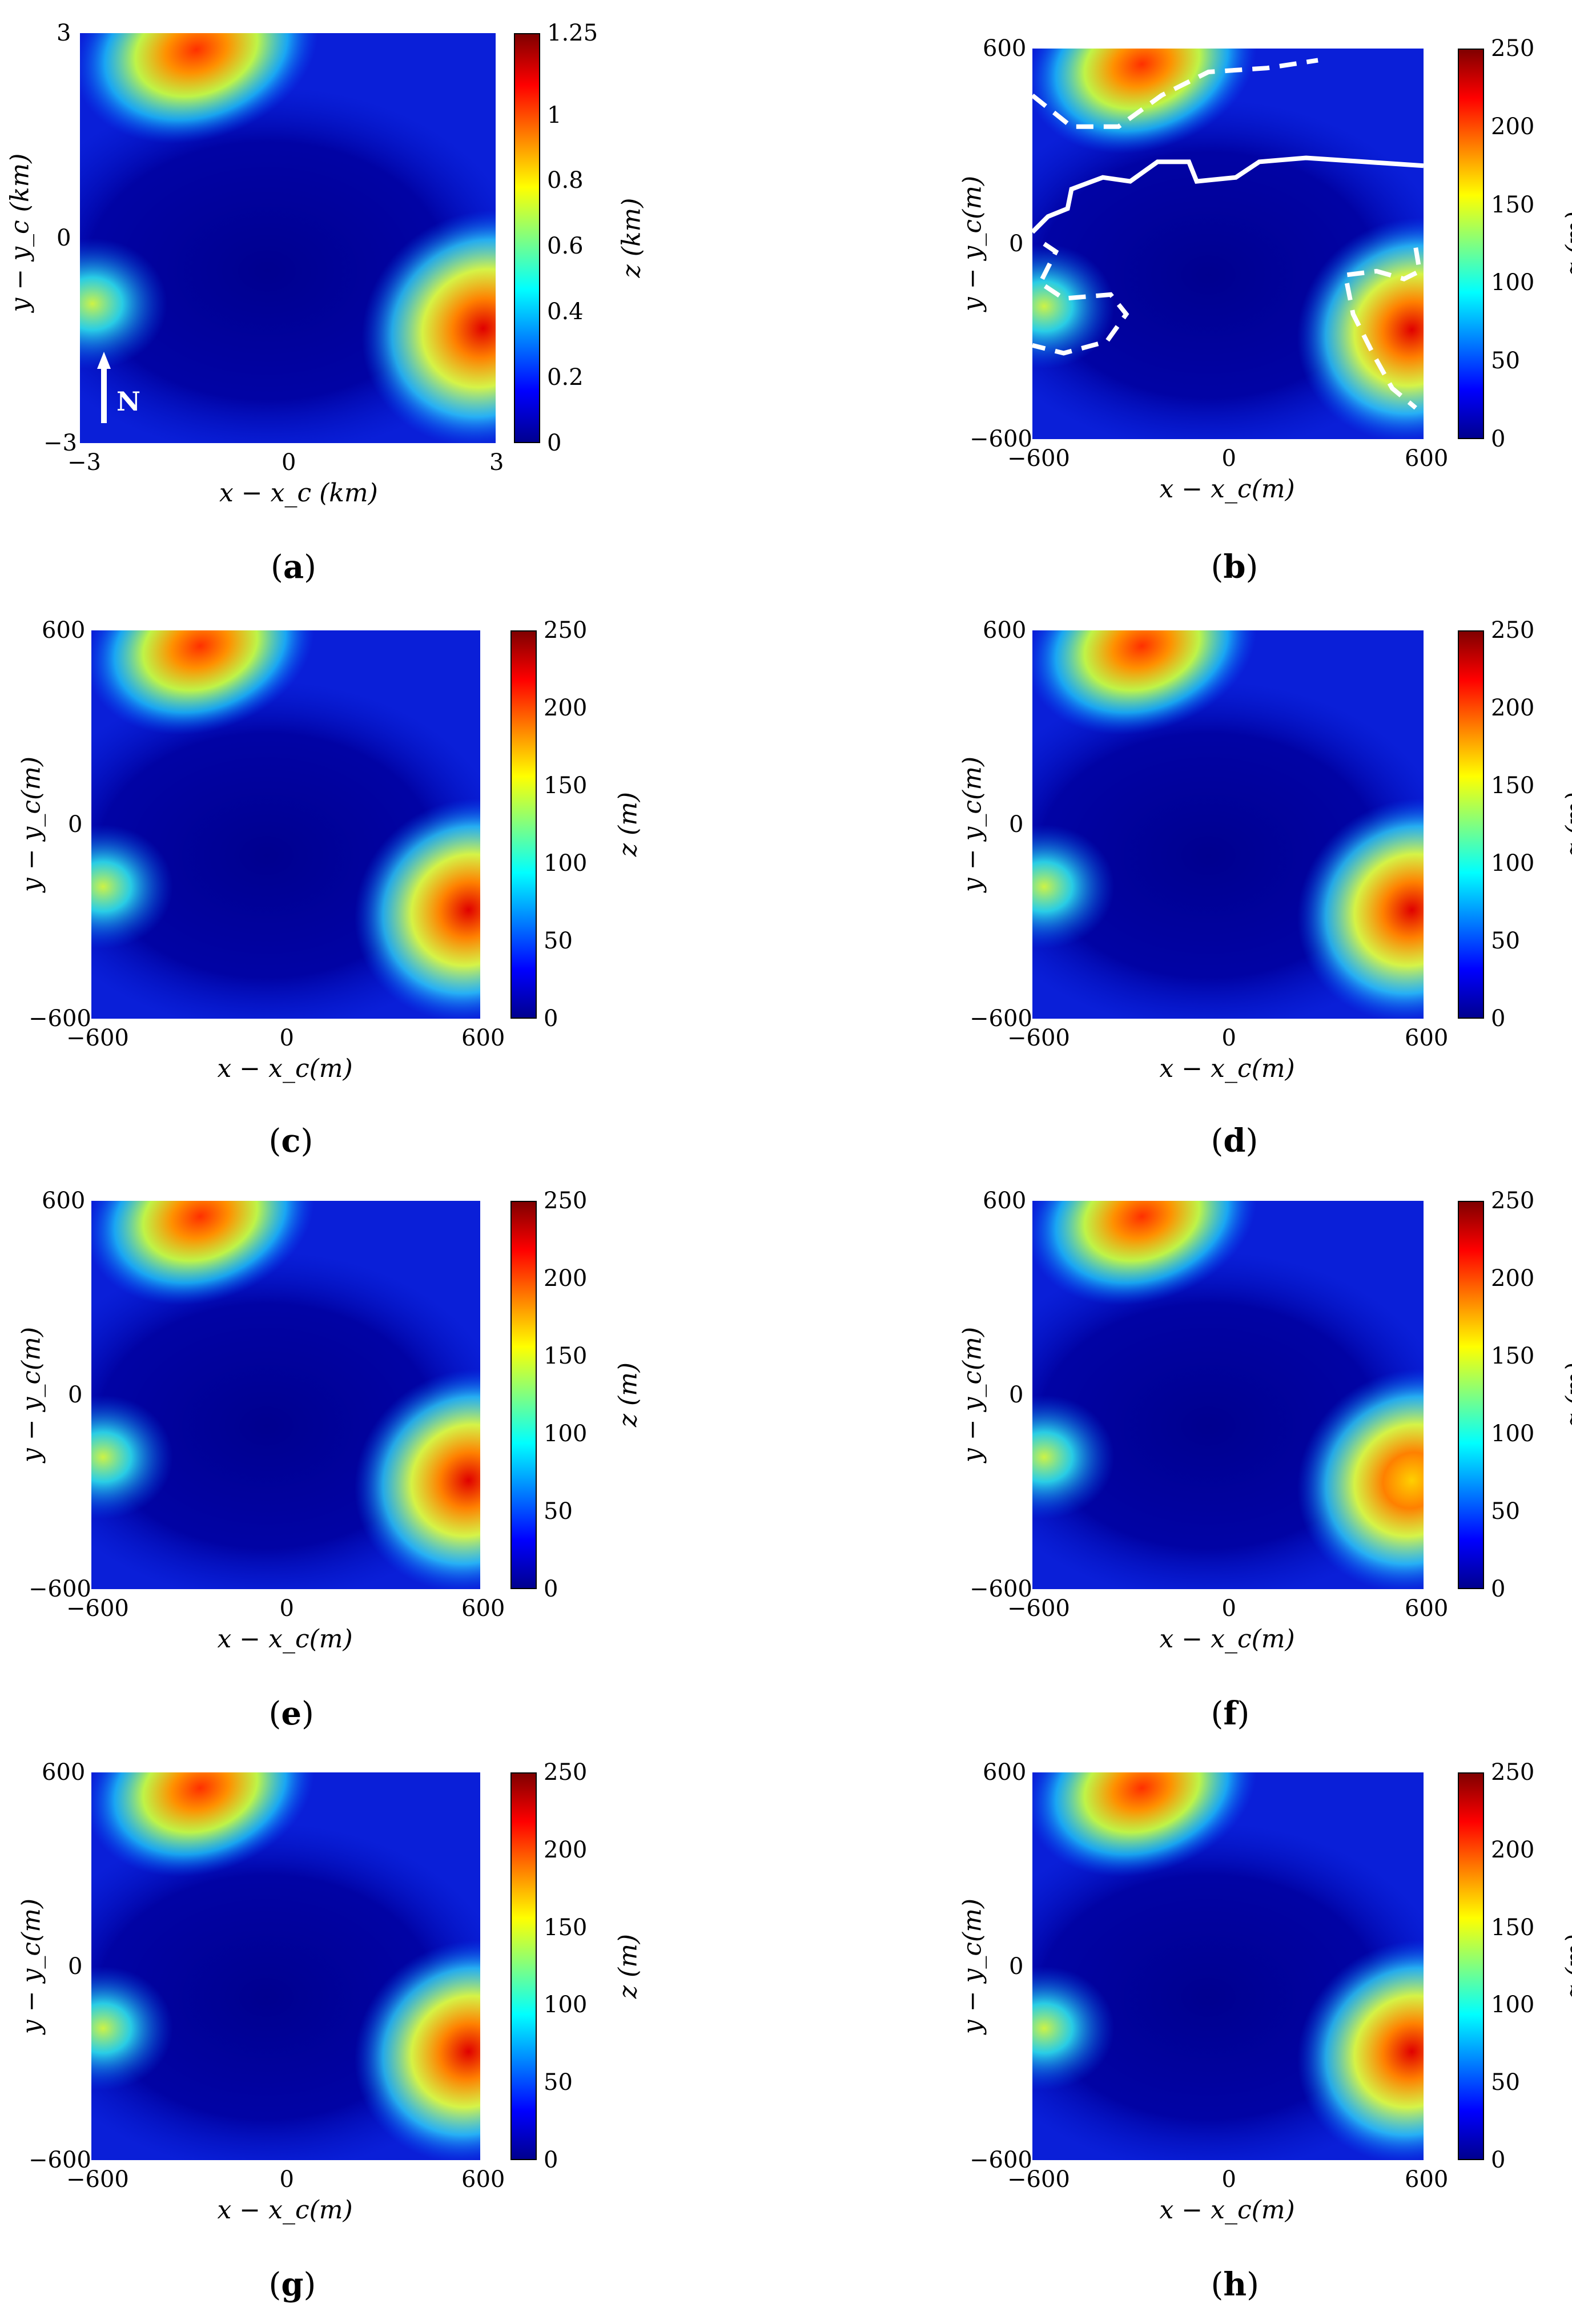 This screenshot has width=1572, height=2324. What do you see at coordinates (128, 401) in the screenshot?
I see `north-label: N` at bounding box center [128, 401].